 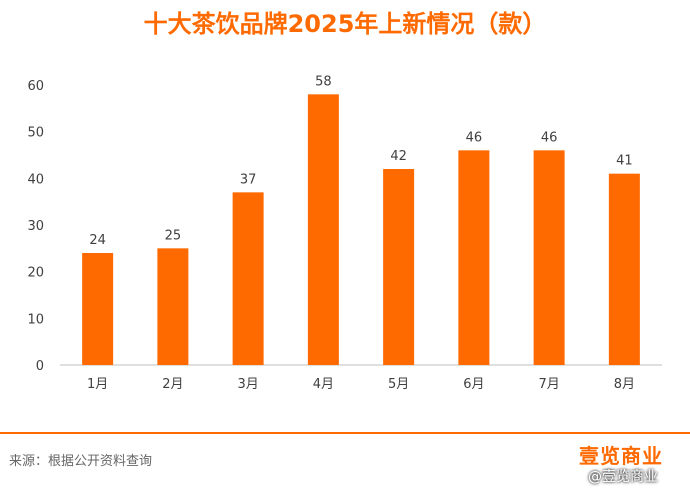 I want to click on source-note: 来源：根据公开资料查询, so click(x=81, y=461).